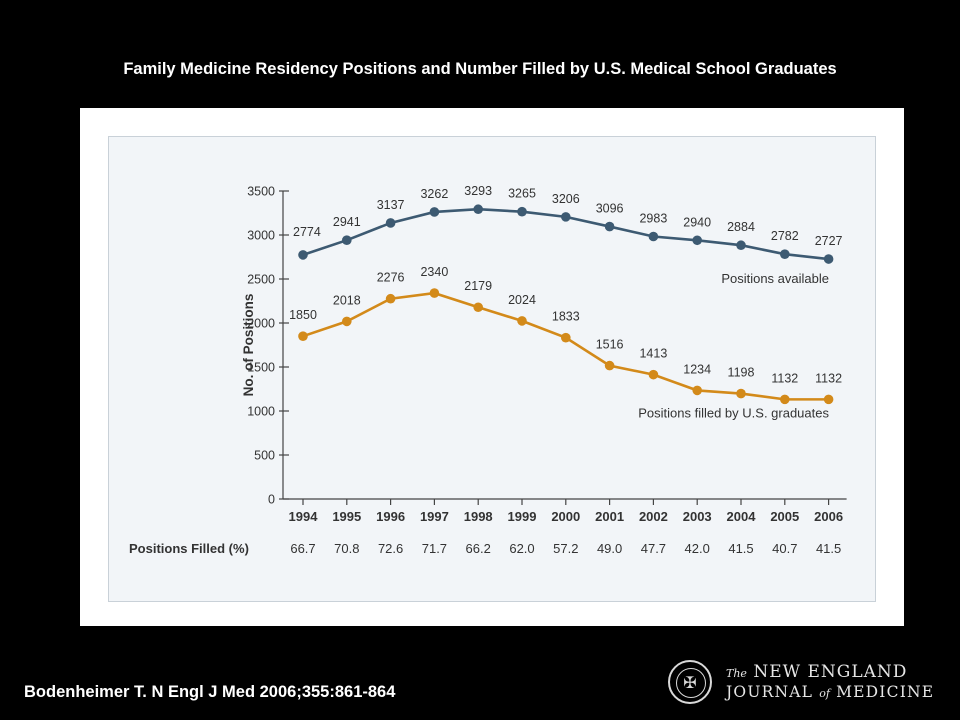 The width and height of the screenshot is (960, 720). What do you see at coordinates (261, 280) in the screenshot?
I see `y-tick-label: 2500` at bounding box center [261, 280].